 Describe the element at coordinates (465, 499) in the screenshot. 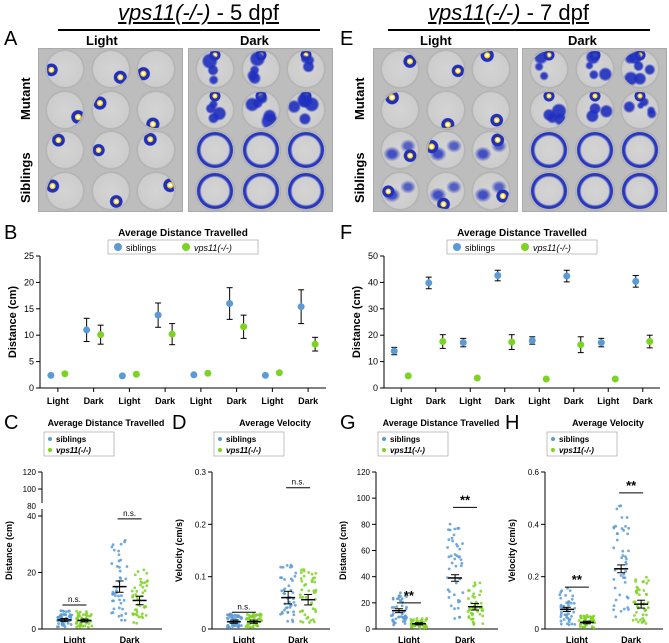

I see `significance-label: **` at that location.